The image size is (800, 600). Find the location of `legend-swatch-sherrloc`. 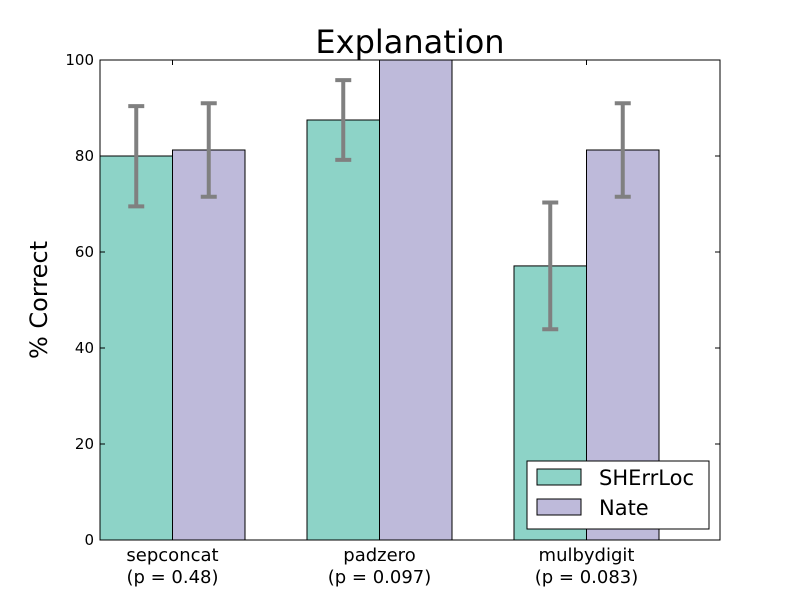

legend-swatch-sherrloc is located at coordinates (559, 477).